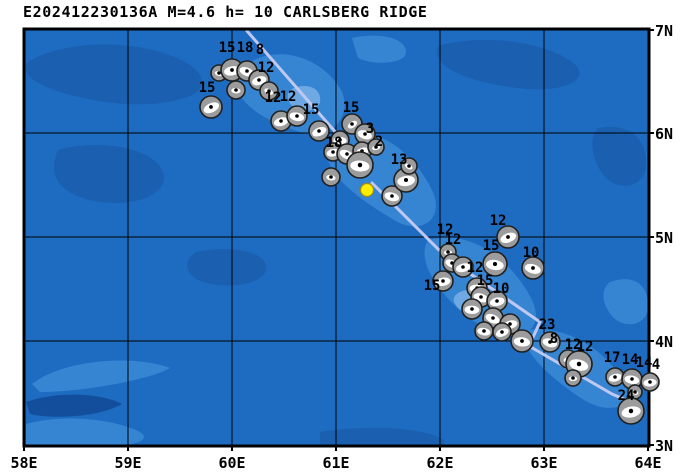 The image size is (684, 476). Describe the element at coordinates (664, 134) in the screenshot. I see `y-axis-label: 6N` at that location.